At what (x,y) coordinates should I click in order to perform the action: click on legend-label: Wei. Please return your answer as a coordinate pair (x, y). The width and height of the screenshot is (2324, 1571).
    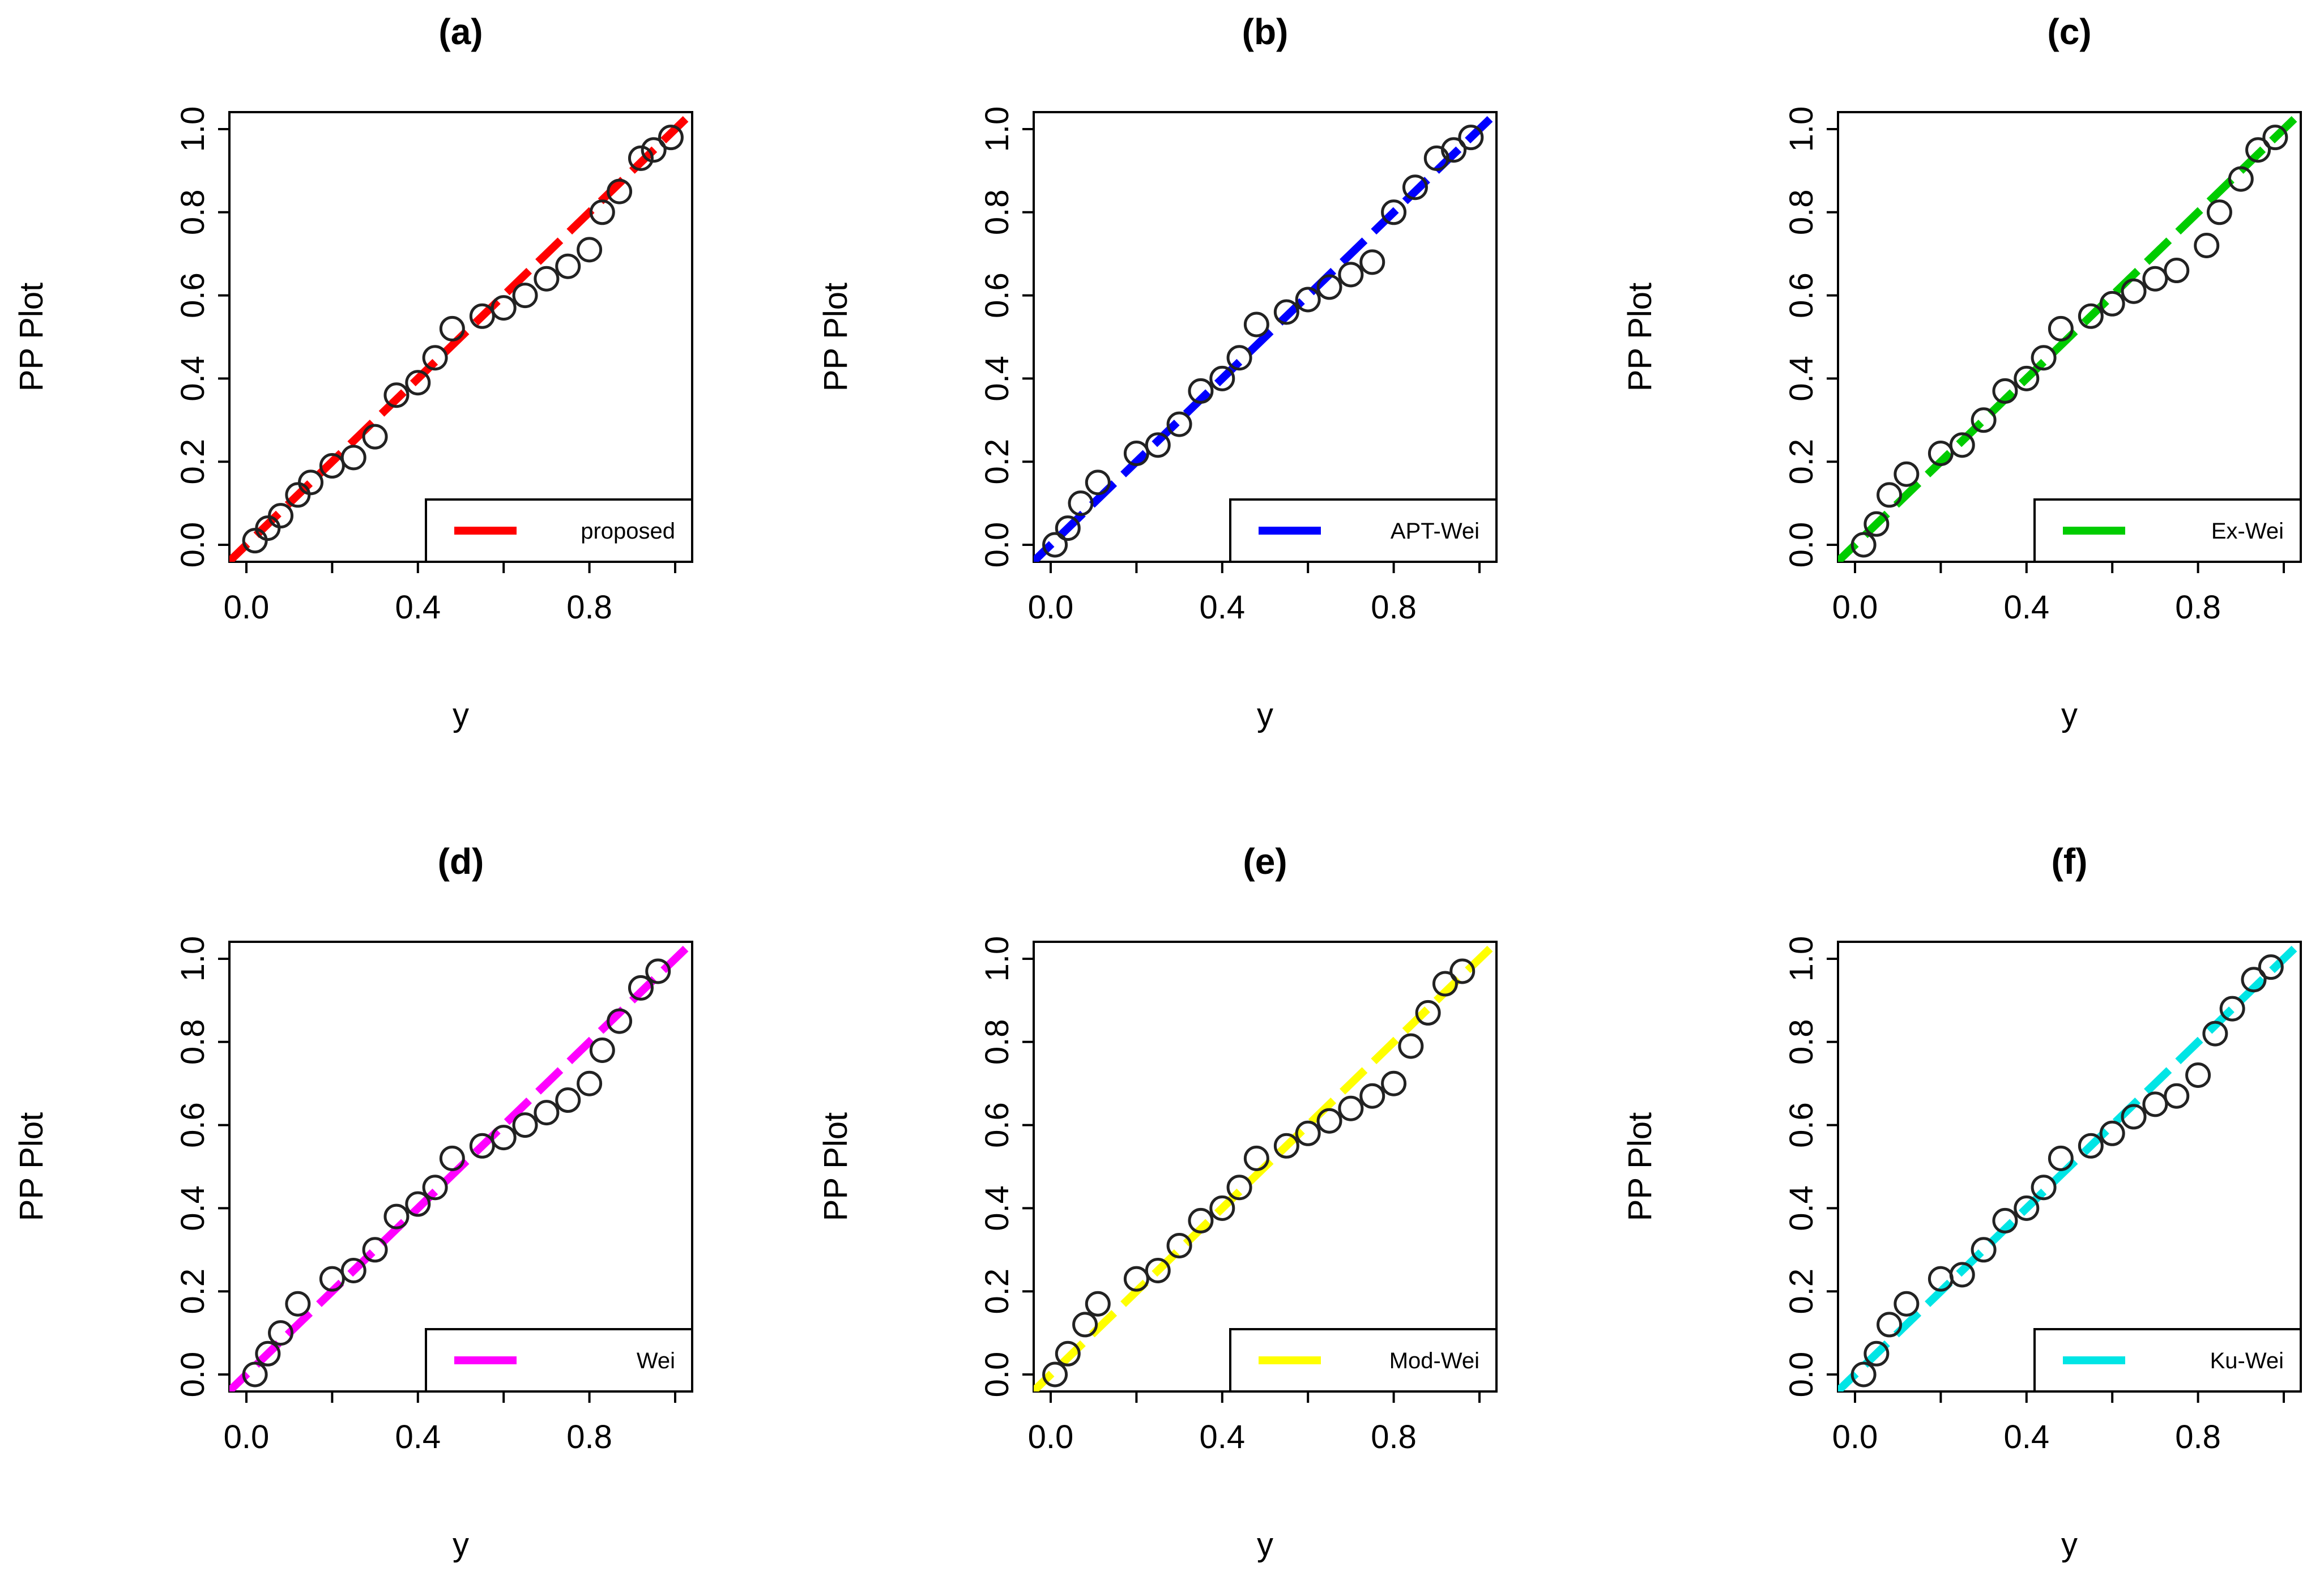
    Looking at the image, I should click on (656, 1360).